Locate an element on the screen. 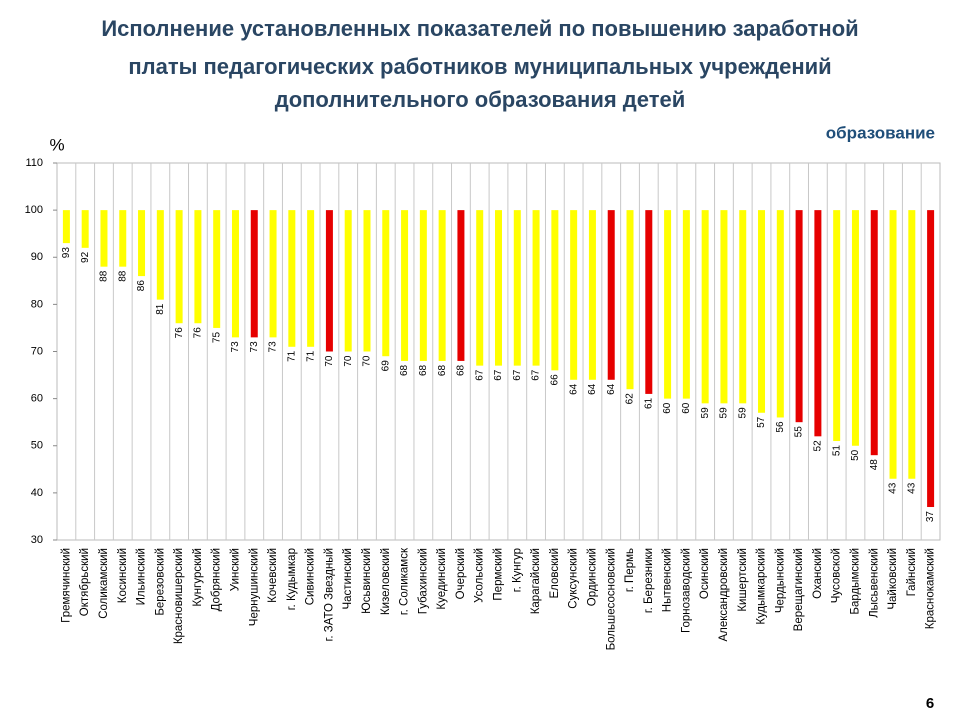  value-label: 55 is located at coordinates (799, 432).